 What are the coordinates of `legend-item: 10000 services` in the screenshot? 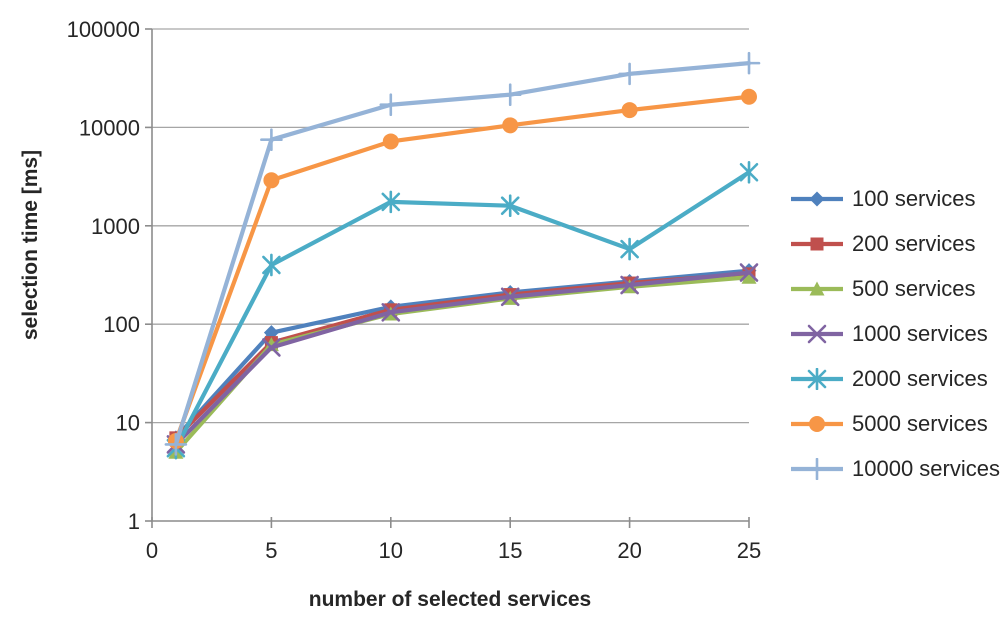 It's located at (894, 468).